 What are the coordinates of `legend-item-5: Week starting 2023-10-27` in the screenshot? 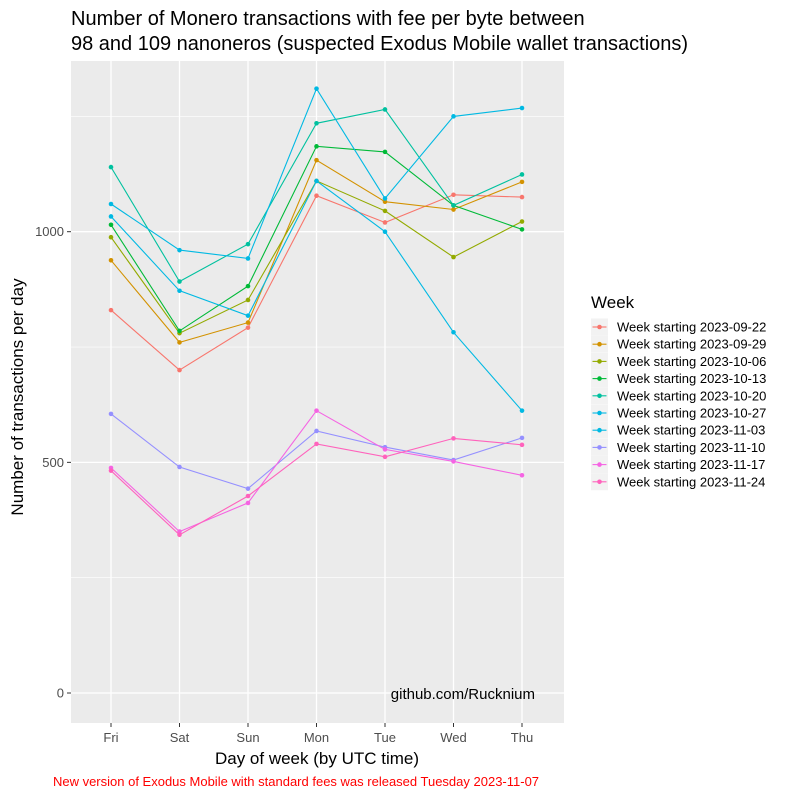 It's located at (678, 413).